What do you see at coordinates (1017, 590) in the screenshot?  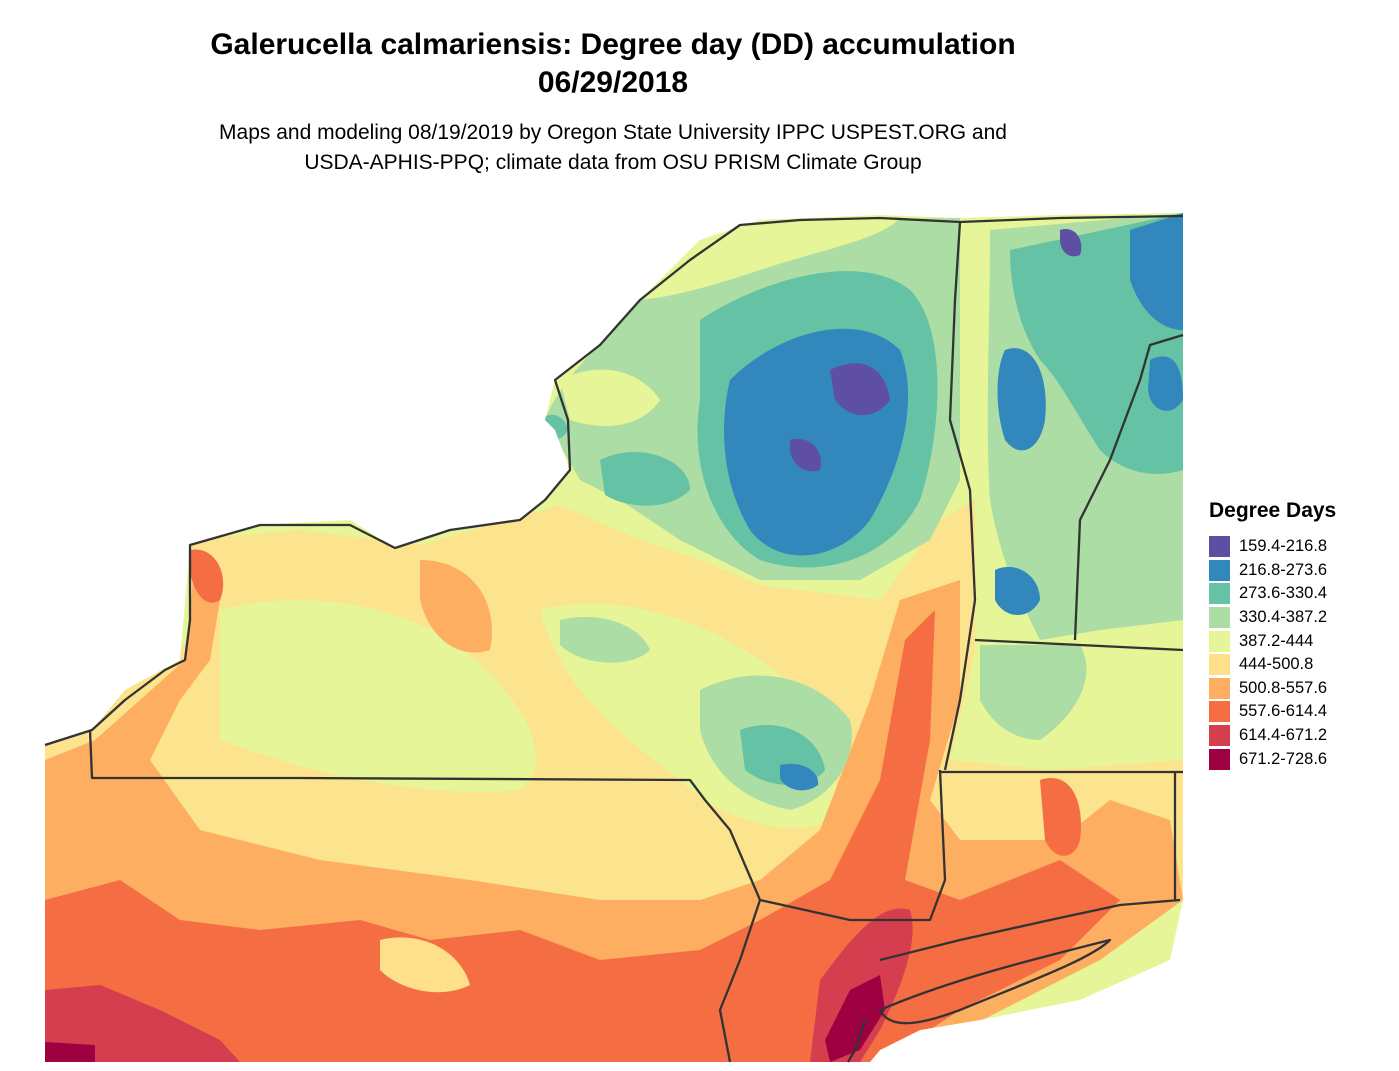 I see `zone-216-273-vt-south` at bounding box center [1017, 590].